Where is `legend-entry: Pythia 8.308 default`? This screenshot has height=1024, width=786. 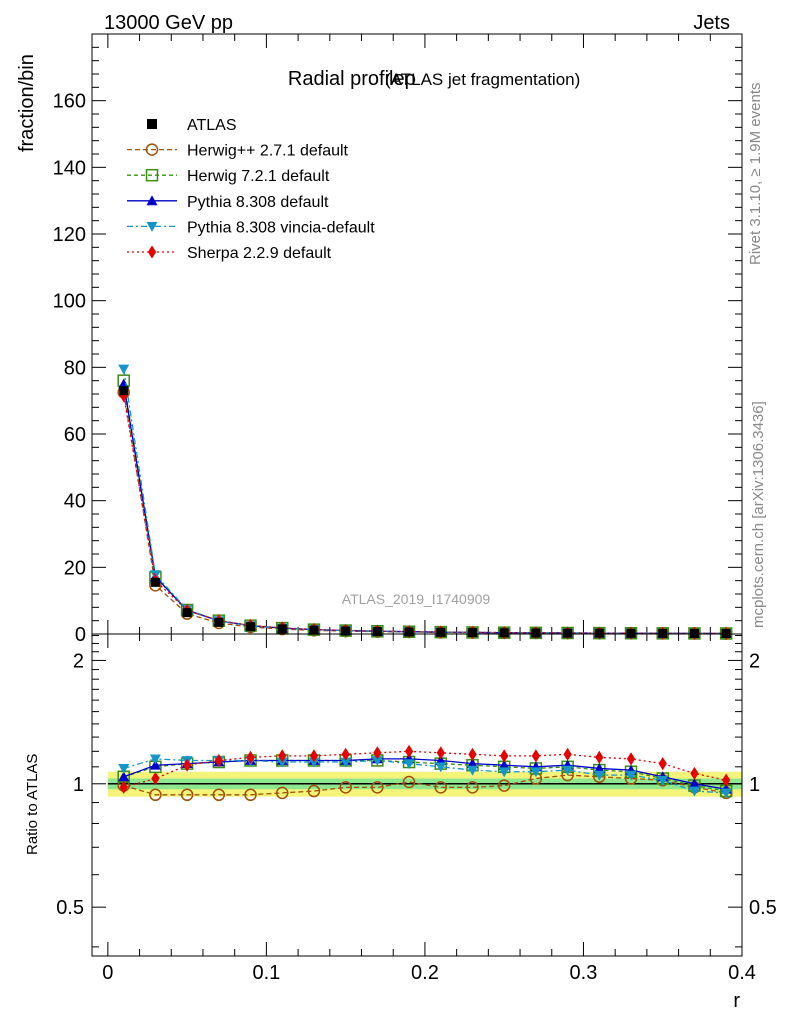 legend-entry: Pythia 8.308 default is located at coordinates (228, 202).